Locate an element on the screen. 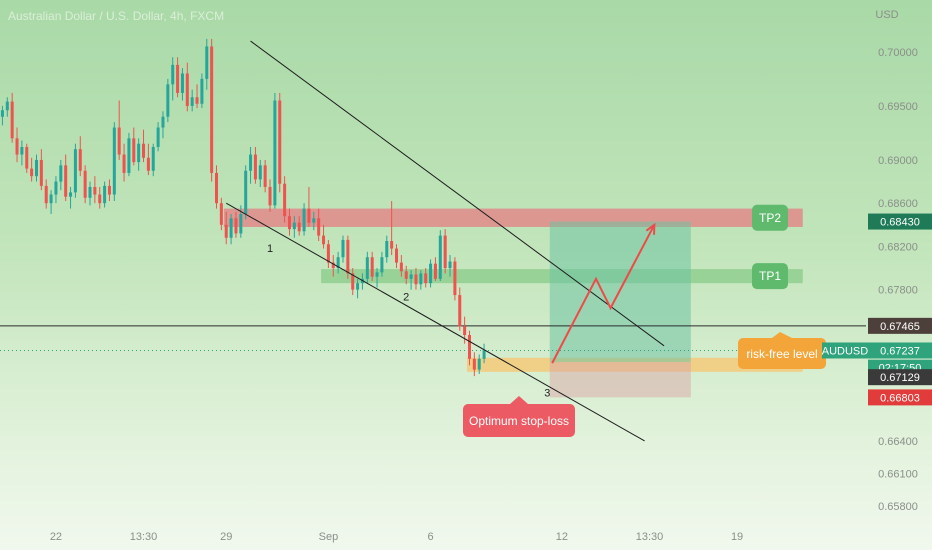 The image size is (932, 550). tp2-zone is located at coordinates (513, 217).